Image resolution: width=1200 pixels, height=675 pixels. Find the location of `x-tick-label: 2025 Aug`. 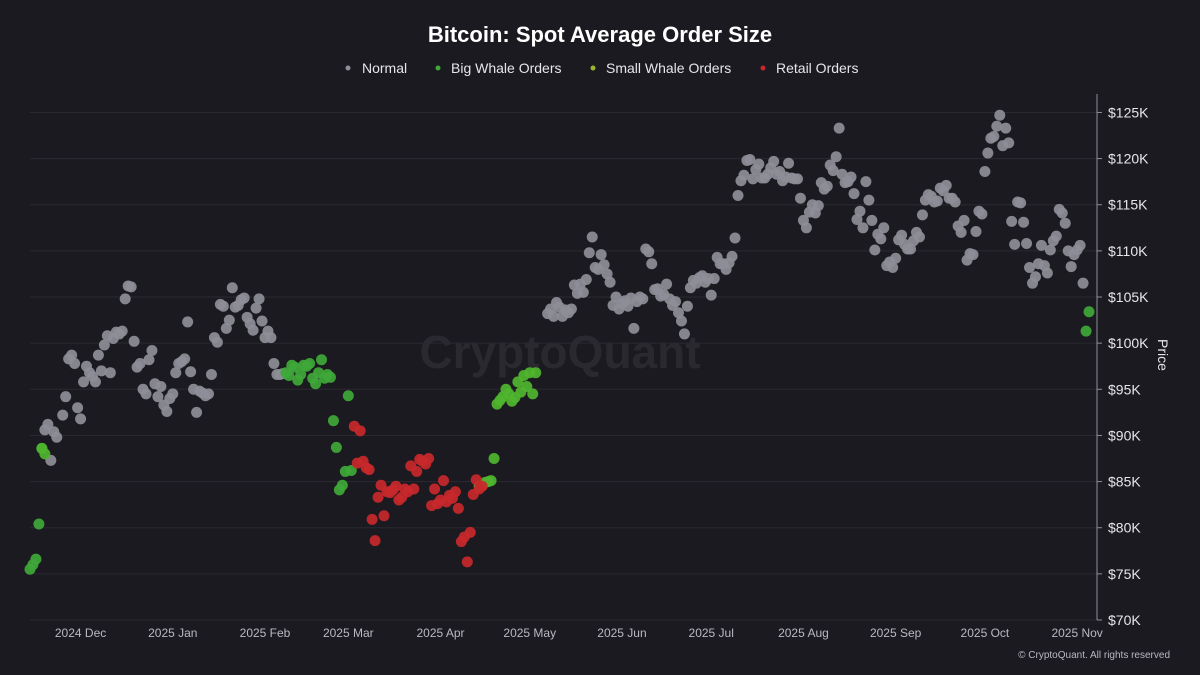

x-tick-label: 2025 Aug is located at coordinates (803, 633).